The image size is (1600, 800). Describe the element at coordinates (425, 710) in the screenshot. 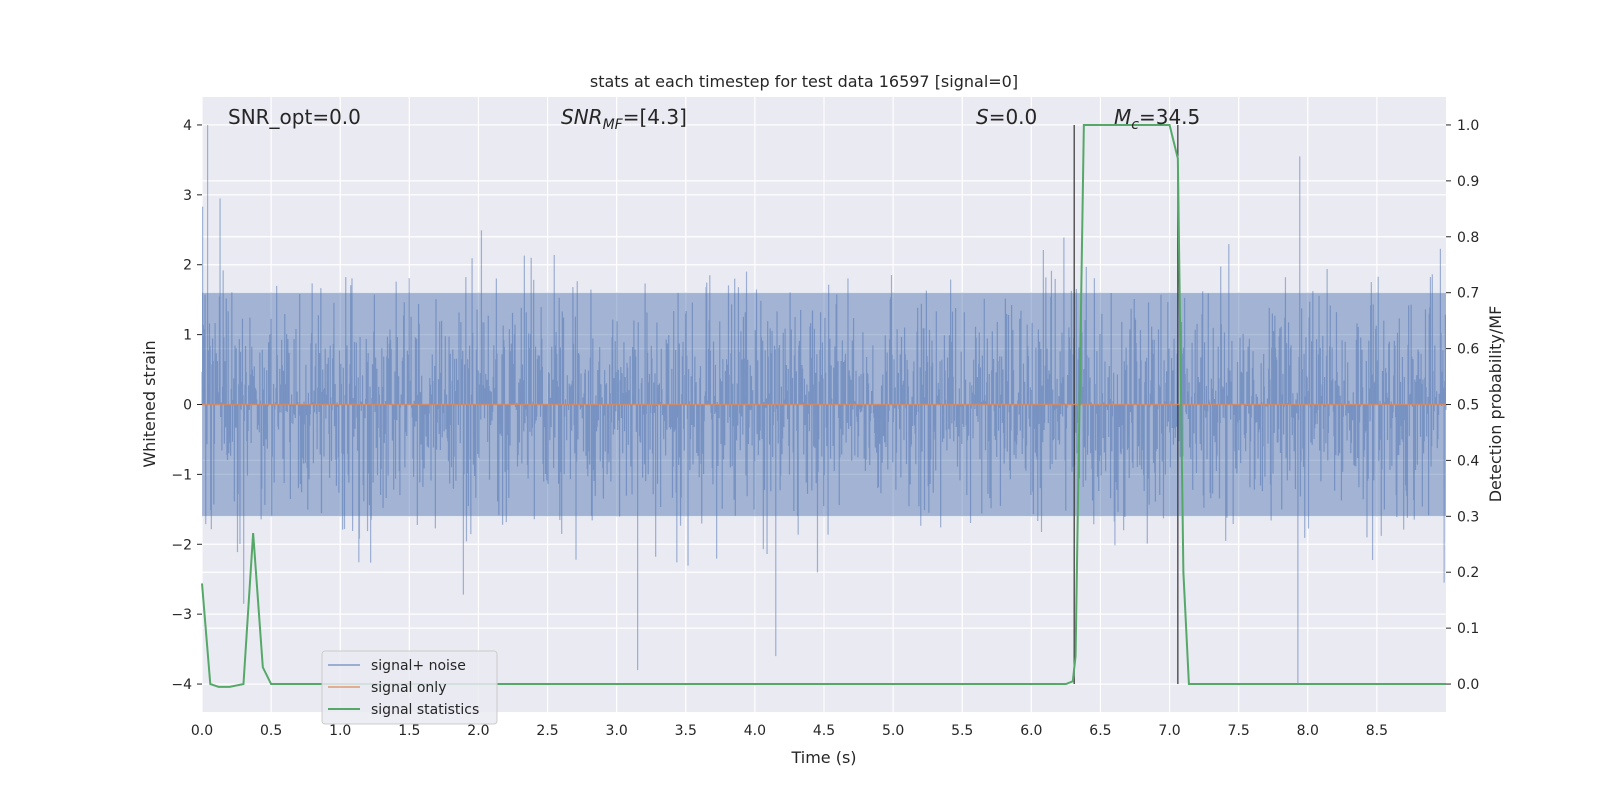

I see `legend-label-statistics: signal statistics` at that location.